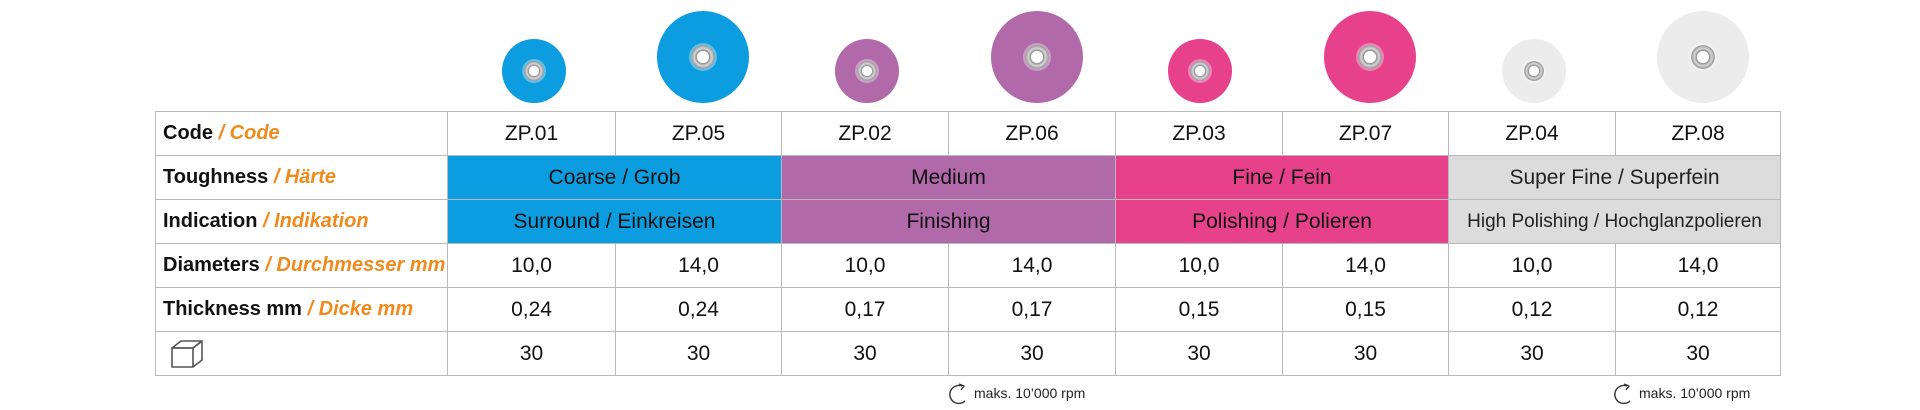 This screenshot has height=410, width=1920. I want to click on disc-zp02-icon, so click(867, 71).